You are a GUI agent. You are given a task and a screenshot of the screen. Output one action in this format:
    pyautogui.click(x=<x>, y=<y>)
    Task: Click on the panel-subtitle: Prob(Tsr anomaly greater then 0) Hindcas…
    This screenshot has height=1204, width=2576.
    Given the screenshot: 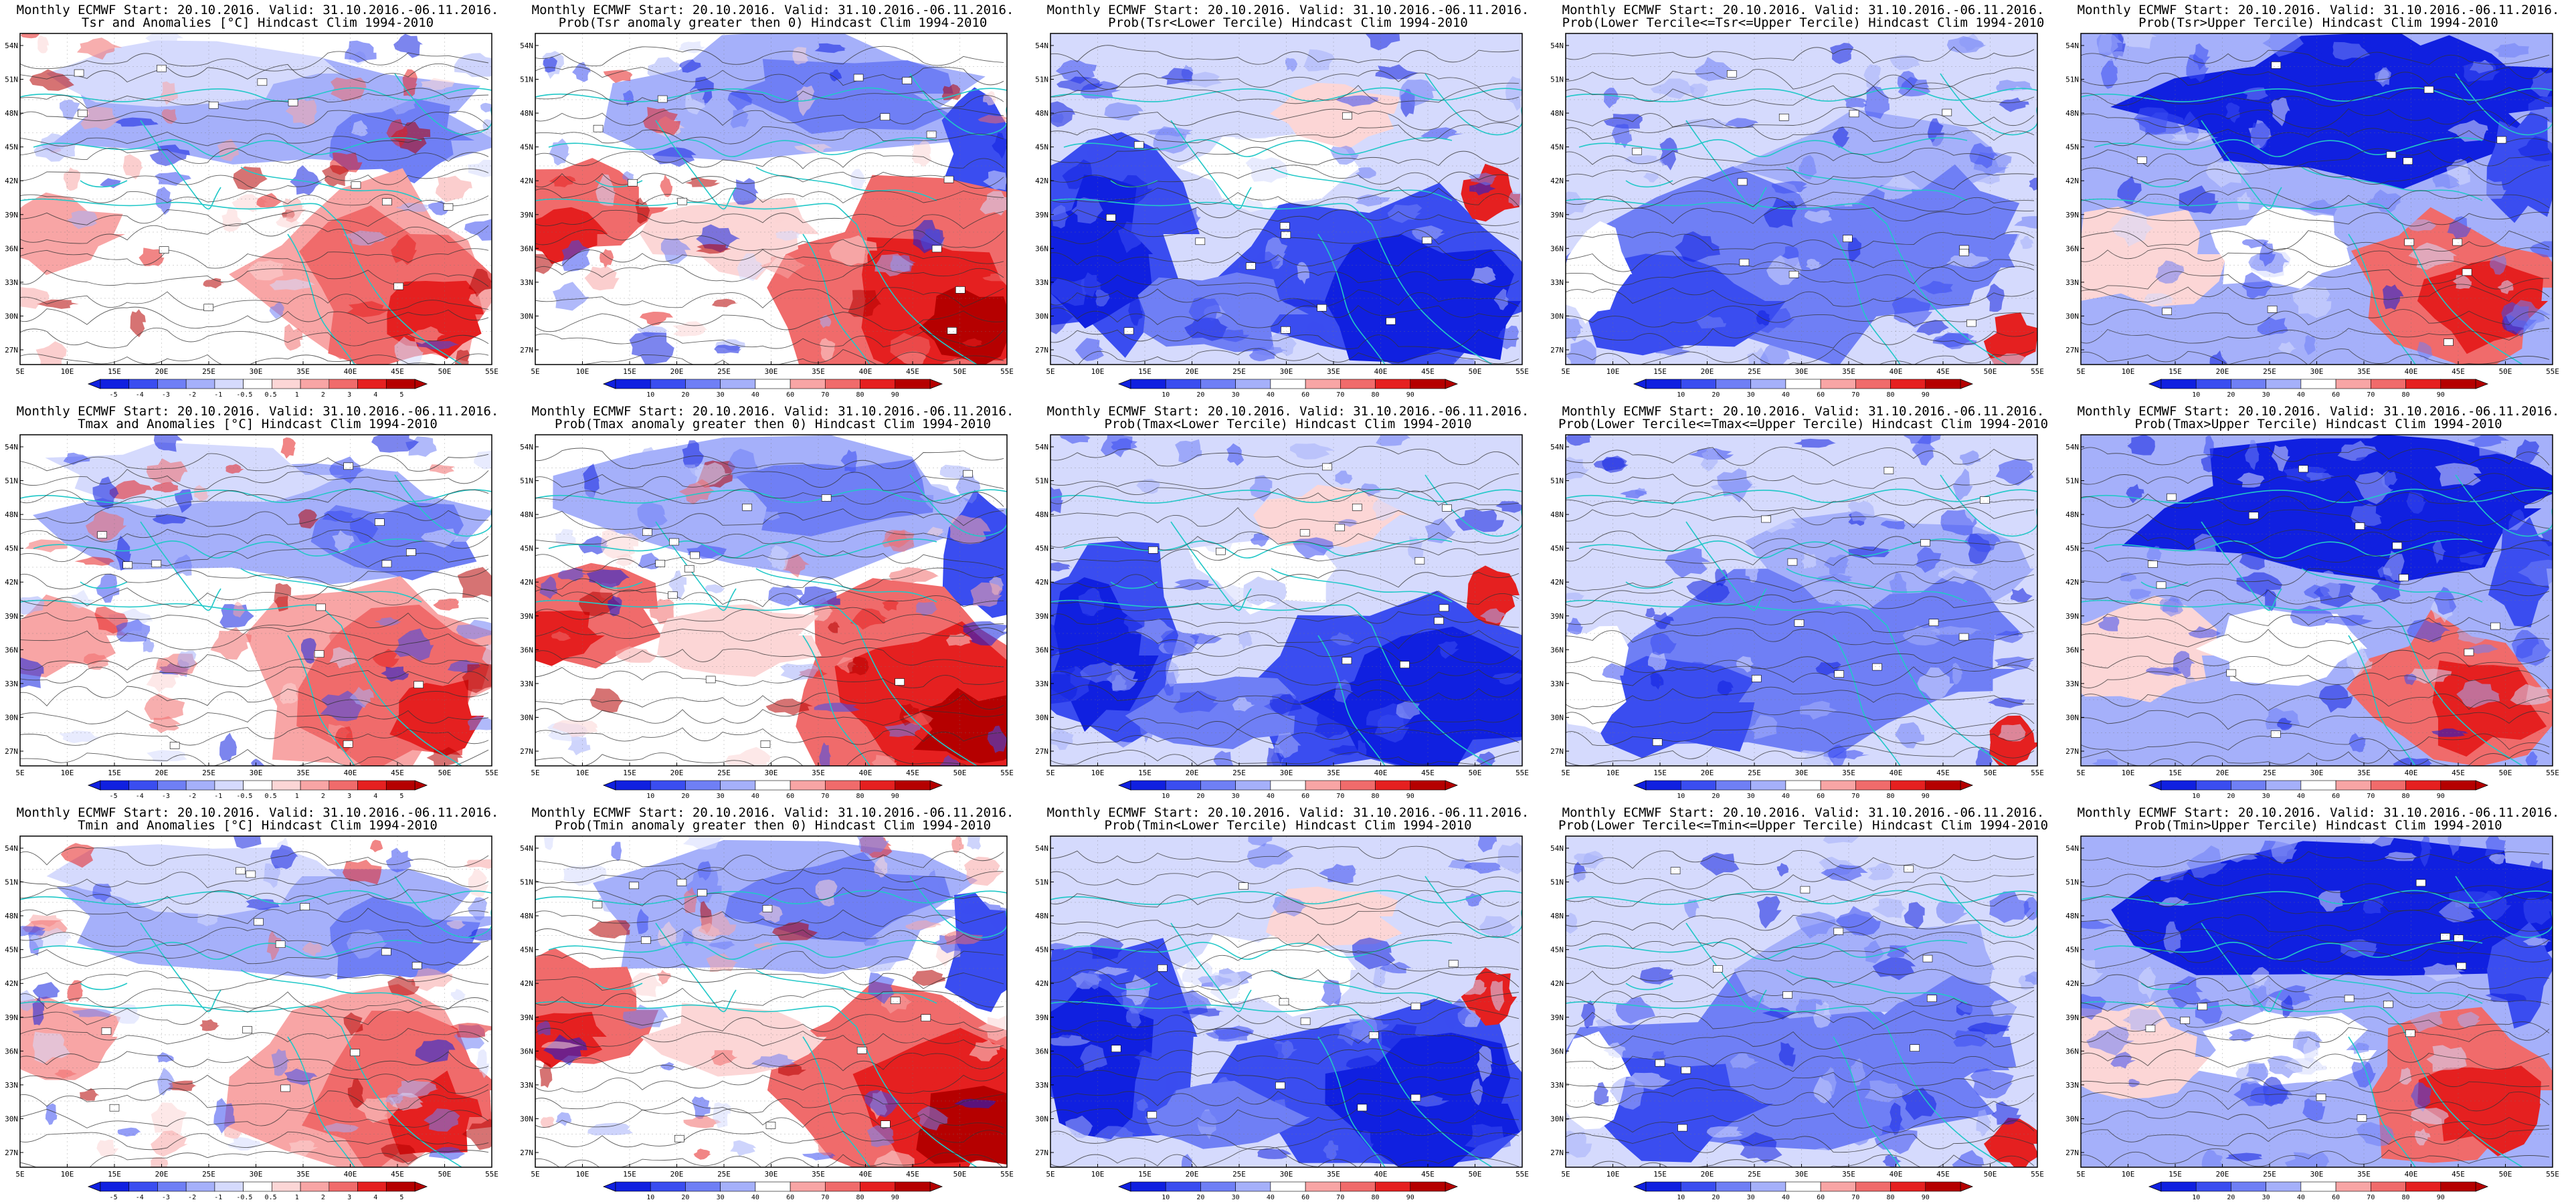 What is the action you would take?
    pyautogui.click(x=773, y=22)
    